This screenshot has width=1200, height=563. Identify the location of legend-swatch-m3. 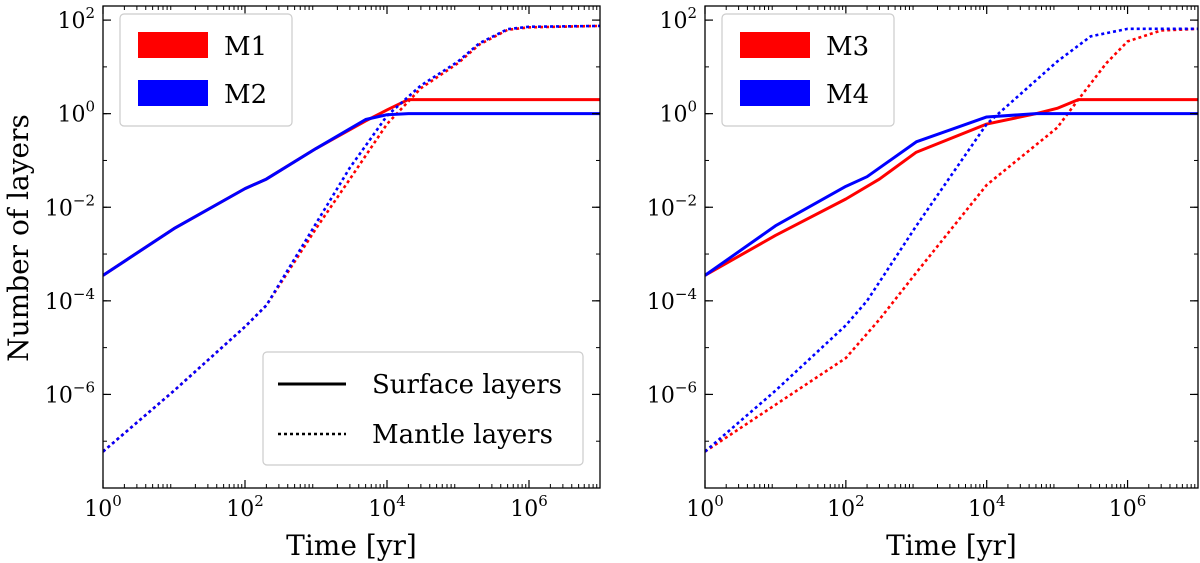
(775, 45).